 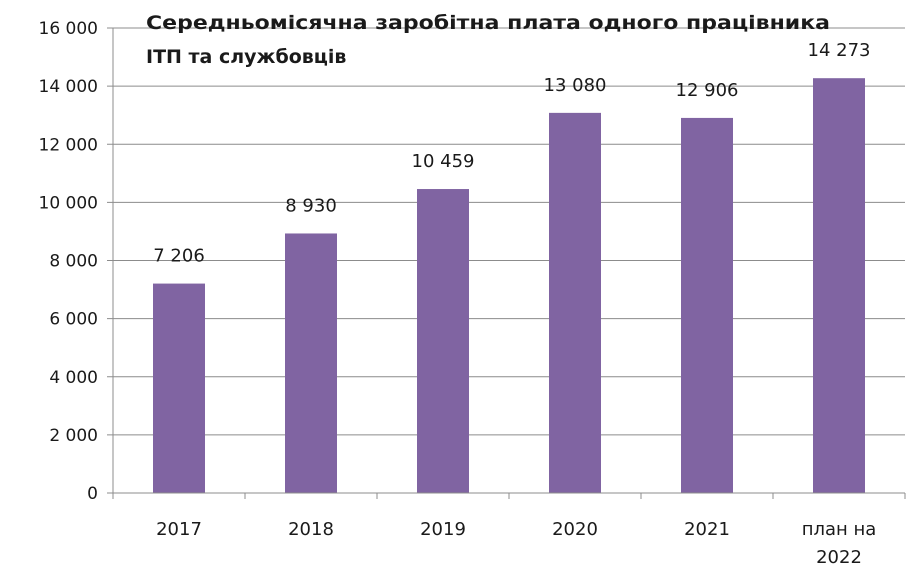 What do you see at coordinates (73, 262) in the screenshot?
I see `y-tick-label: 8 000` at bounding box center [73, 262].